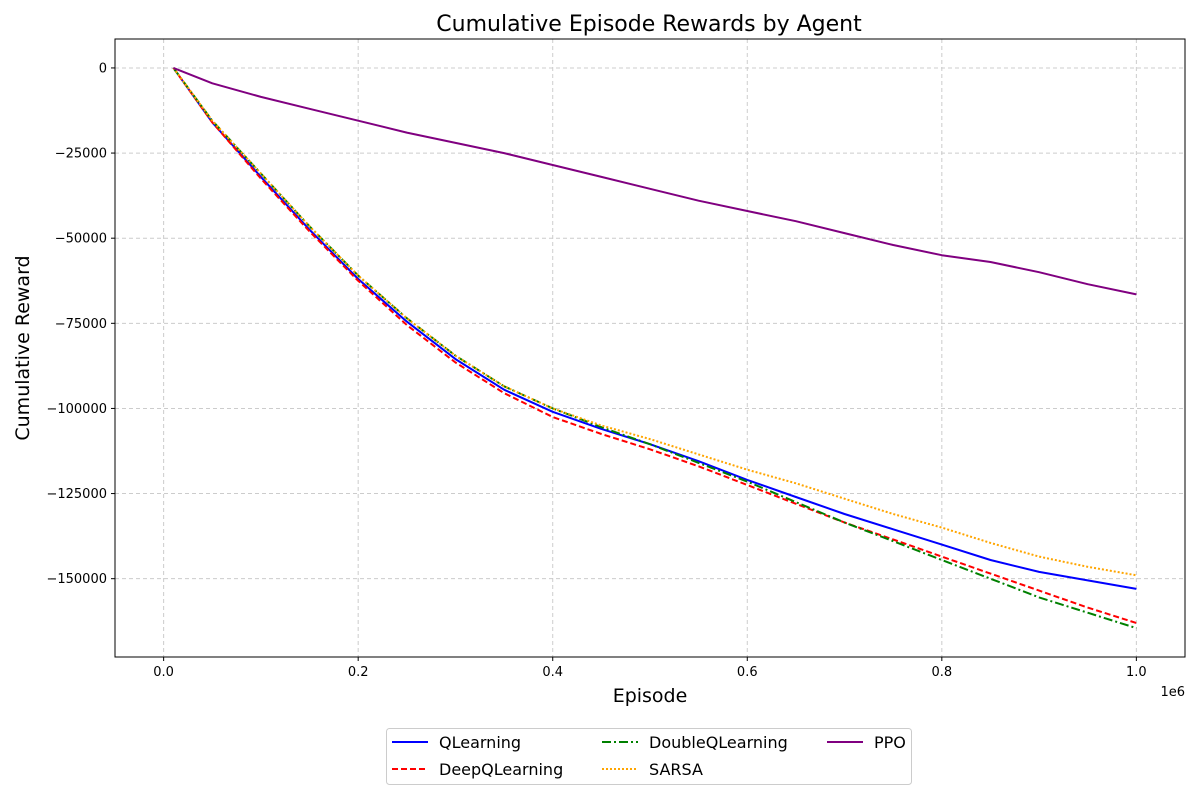 Image resolution: width=1200 pixels, height=800 pixels. What do you see at coordinates (1172, 692) in the screenshot?
I see `x-axis-offset-label: 1e6` at bounding box center [1172, 692].